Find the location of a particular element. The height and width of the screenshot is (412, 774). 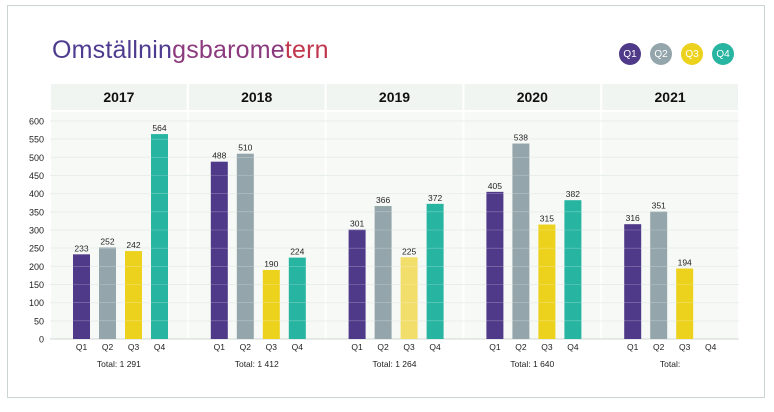

chart-title: Omställningsbarometern is located at coordinates (190, 50).